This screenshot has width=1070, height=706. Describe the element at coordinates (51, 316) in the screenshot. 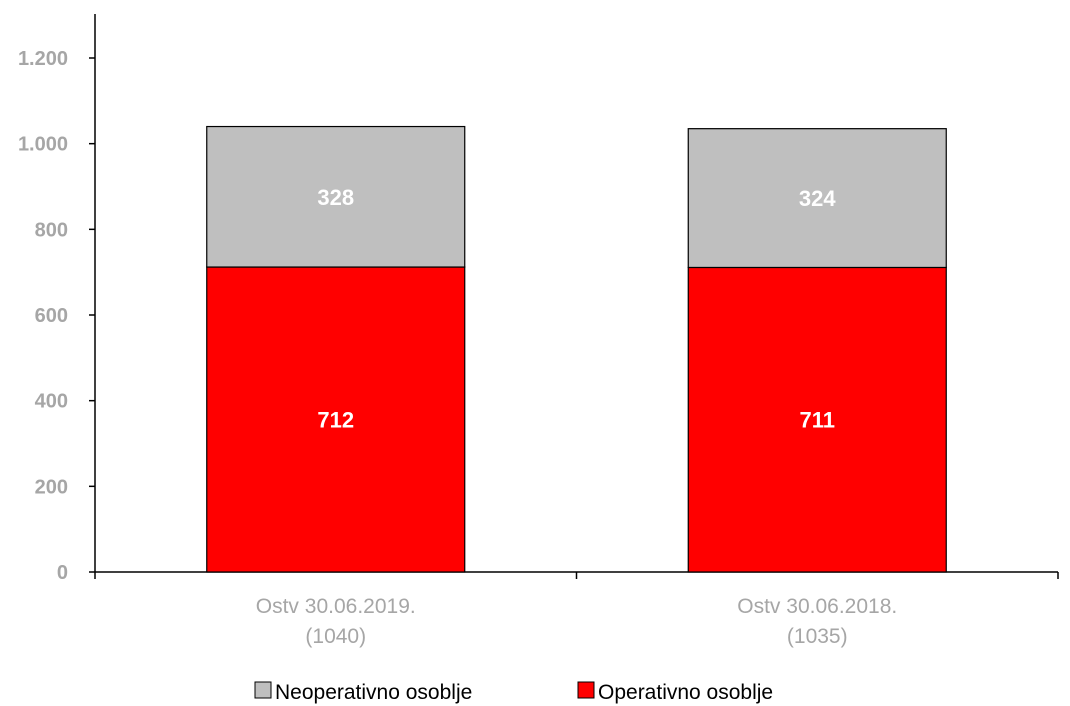

I see `y-tick-label: 600` at that location.